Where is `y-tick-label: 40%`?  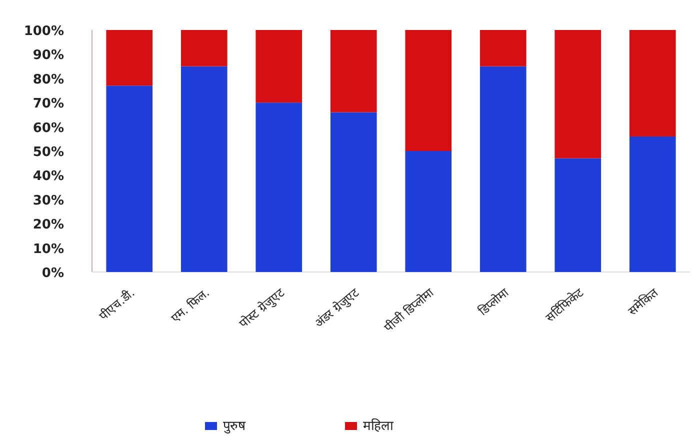
y-tick-label: 40% is located at coordinates (48, 176).